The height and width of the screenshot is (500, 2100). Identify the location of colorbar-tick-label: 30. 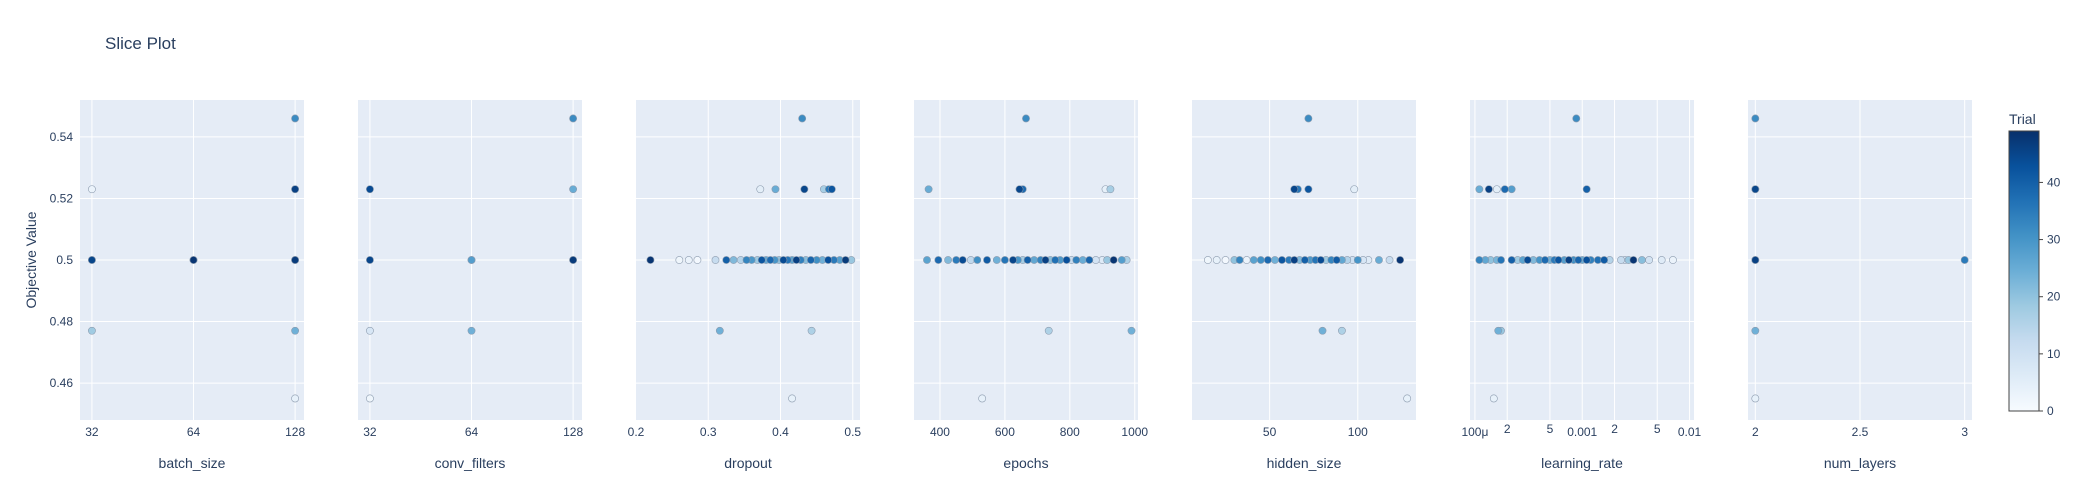
(2054, 240).